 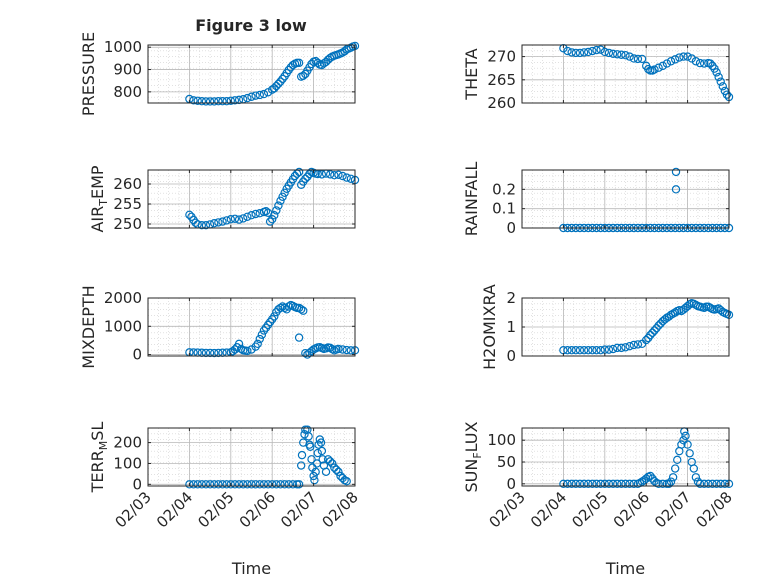 What do you see at coordinates (489, 327) in the screenshot?
I see `y-axis-label-h2omixra: H2OMIXRA` at bounding box center [489, 327].